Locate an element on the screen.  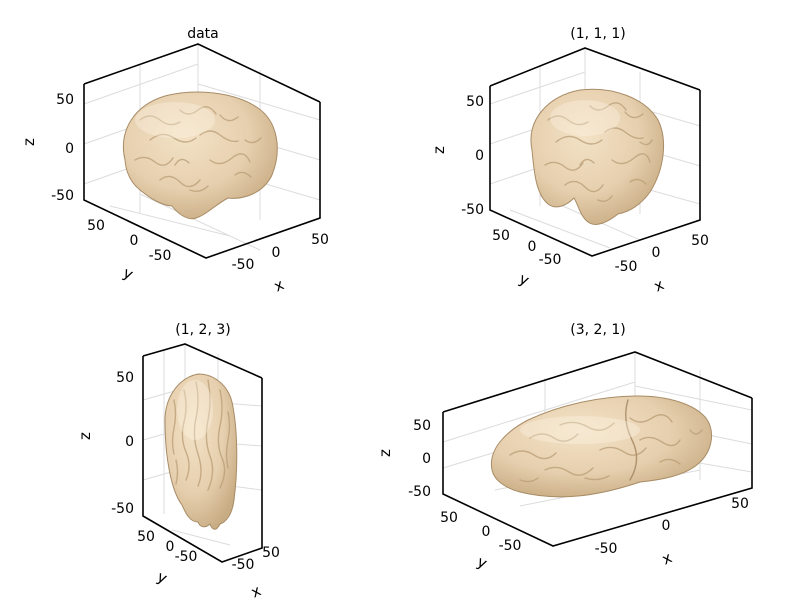
panel-1-2-3: (1, 2, 3) 50 0 -50 z 50 0 -50 y -50 50 x is located at coordinates (178, 461).